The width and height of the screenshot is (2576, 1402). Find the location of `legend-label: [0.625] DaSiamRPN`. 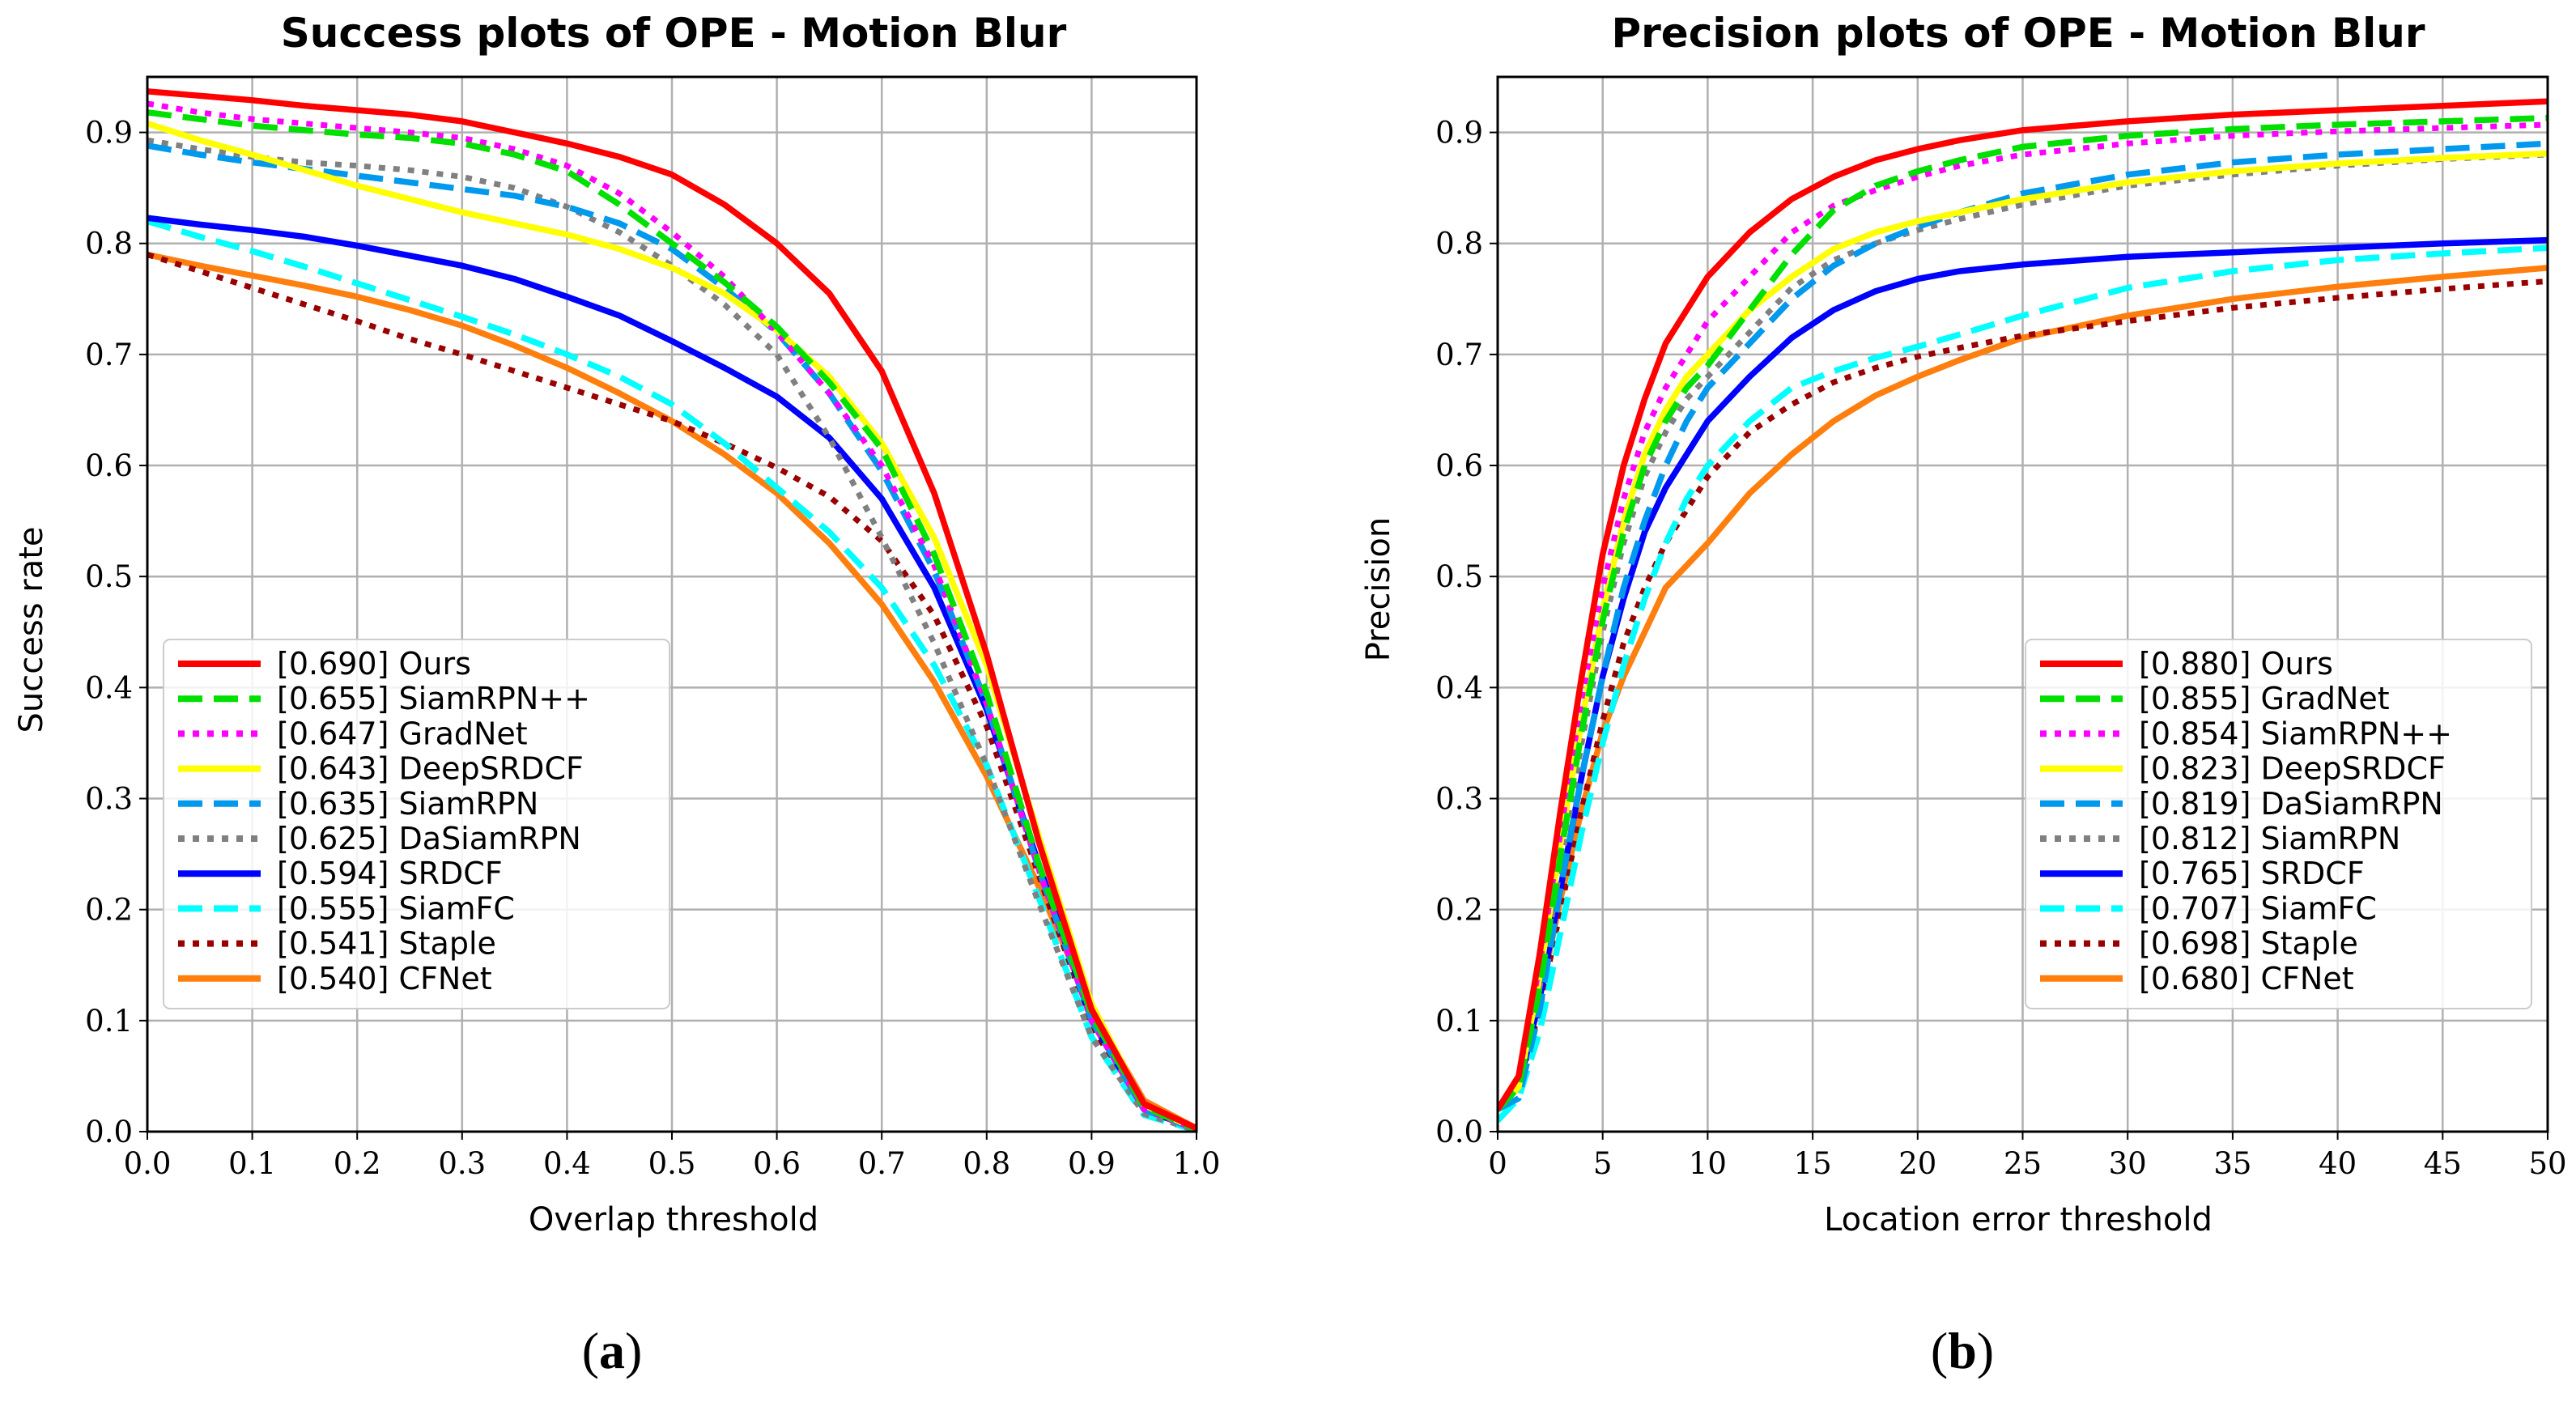

legend-label: [0.625] DaSiamRPN is located at coordinates (429, 838).